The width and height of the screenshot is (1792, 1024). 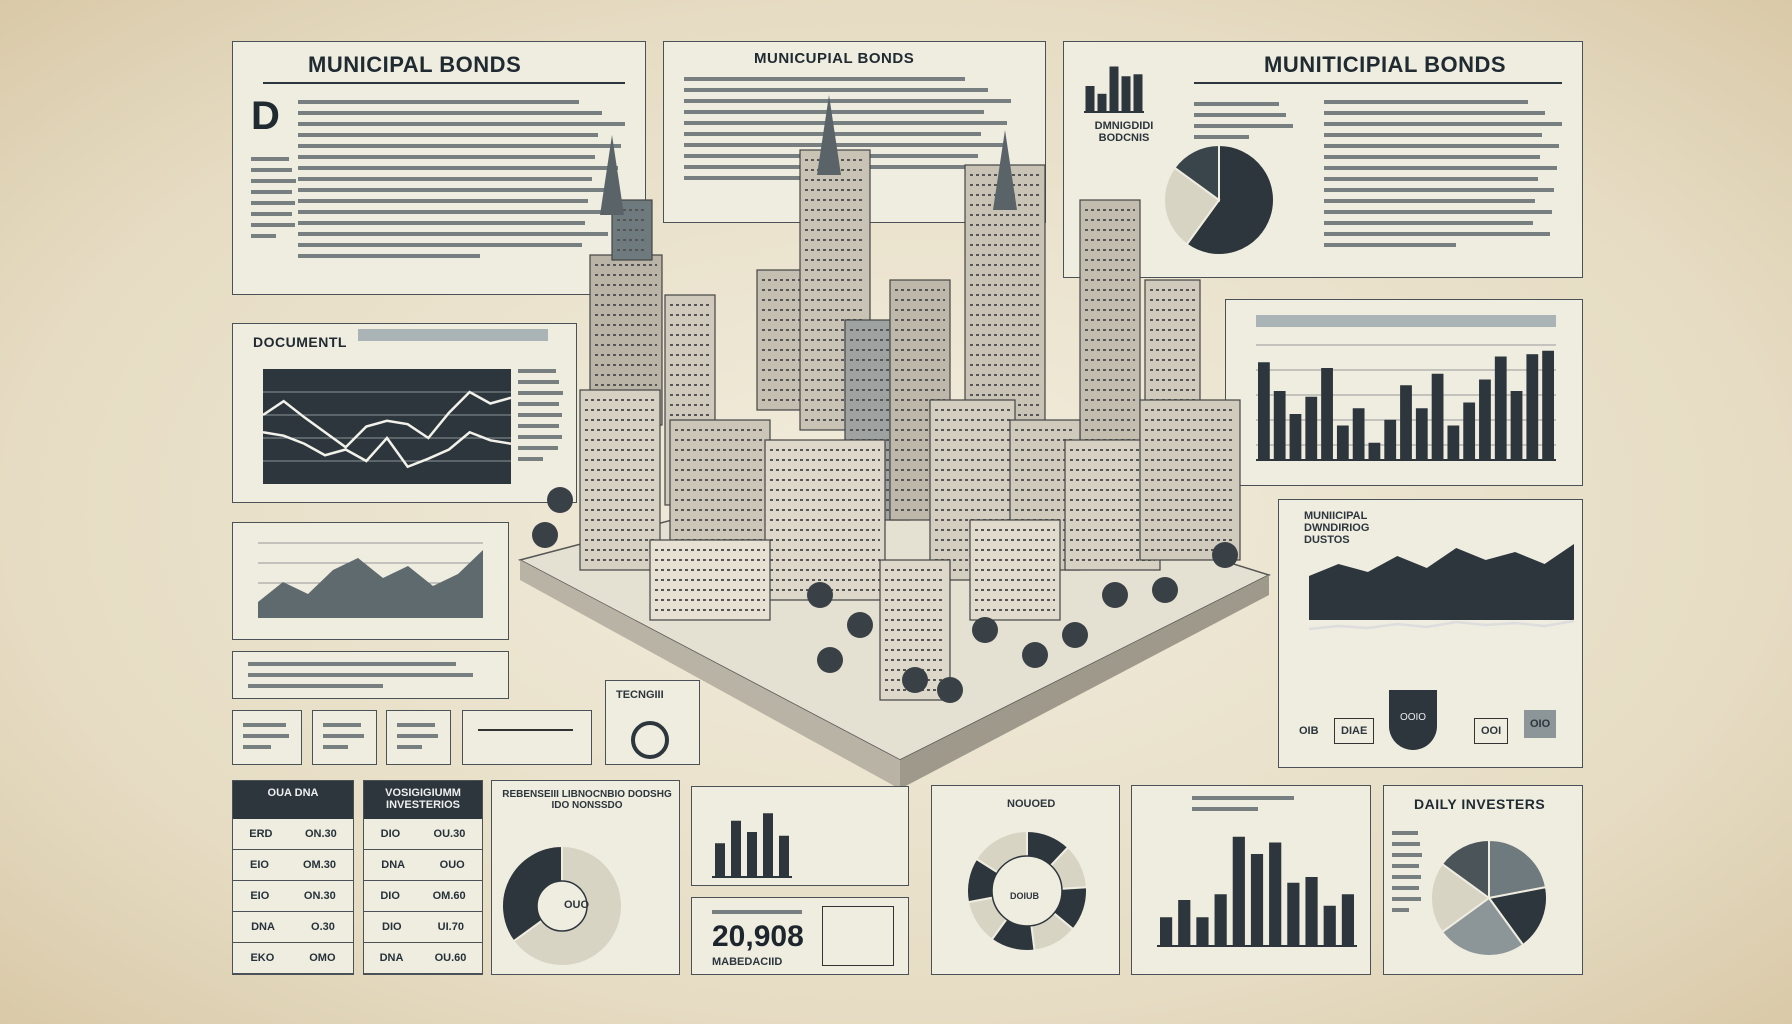 I want to click on panel-title: NOUOED, so click(x=1031, y=804).